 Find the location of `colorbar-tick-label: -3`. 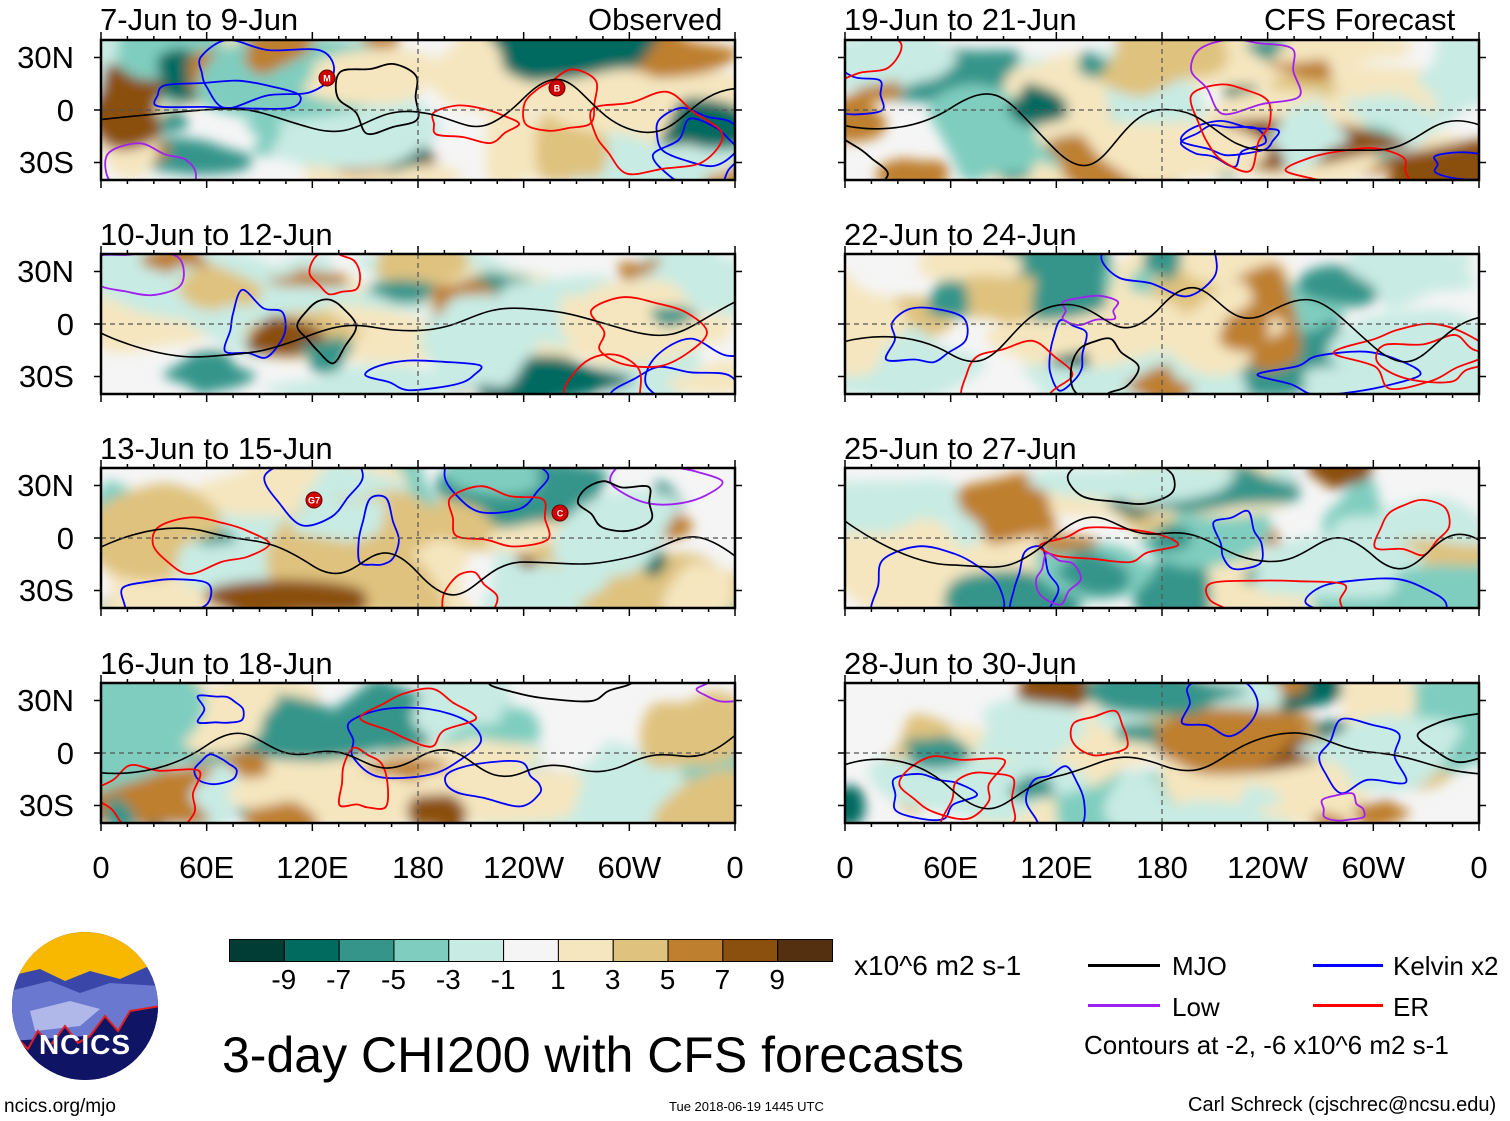

colorbar-tick-label: -3 is located at coordinates (448, 979).